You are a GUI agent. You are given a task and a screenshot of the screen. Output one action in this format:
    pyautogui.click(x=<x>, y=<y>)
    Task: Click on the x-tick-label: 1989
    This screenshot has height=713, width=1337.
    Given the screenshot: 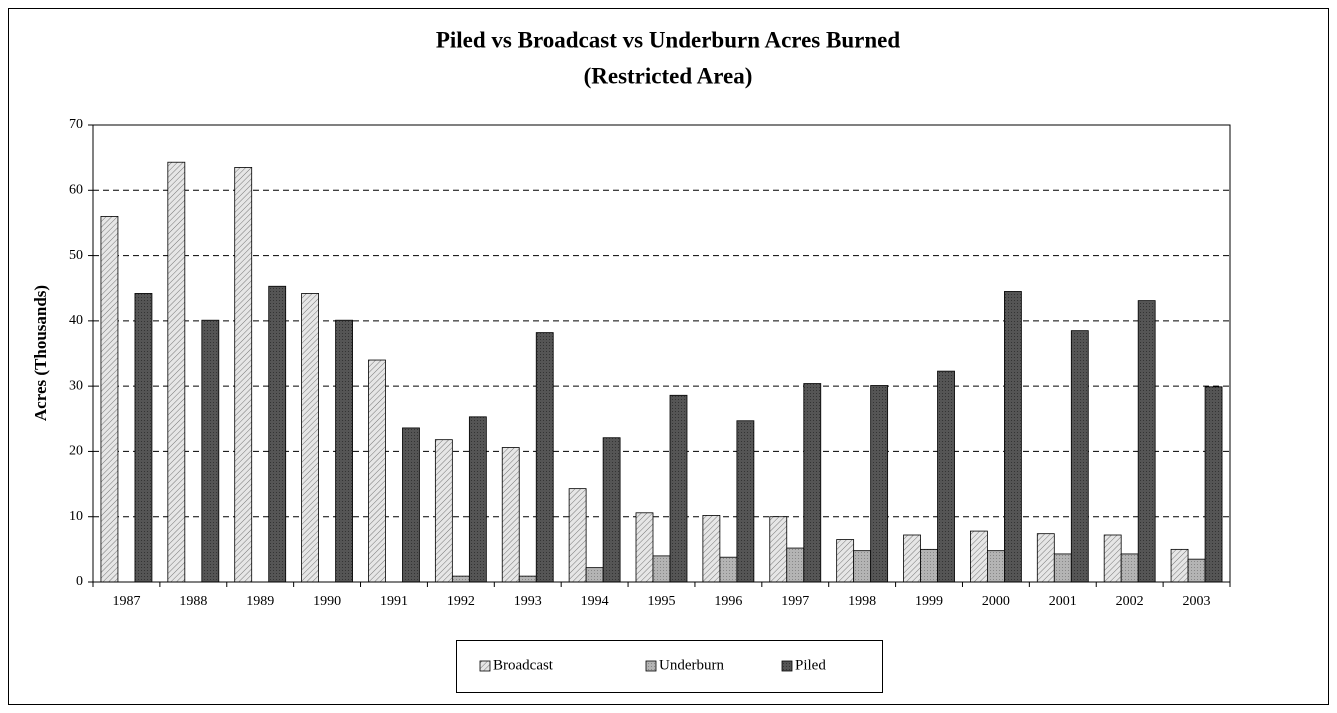 What is the action you would take?
    pyautogui.click(x=260, y=601)
    